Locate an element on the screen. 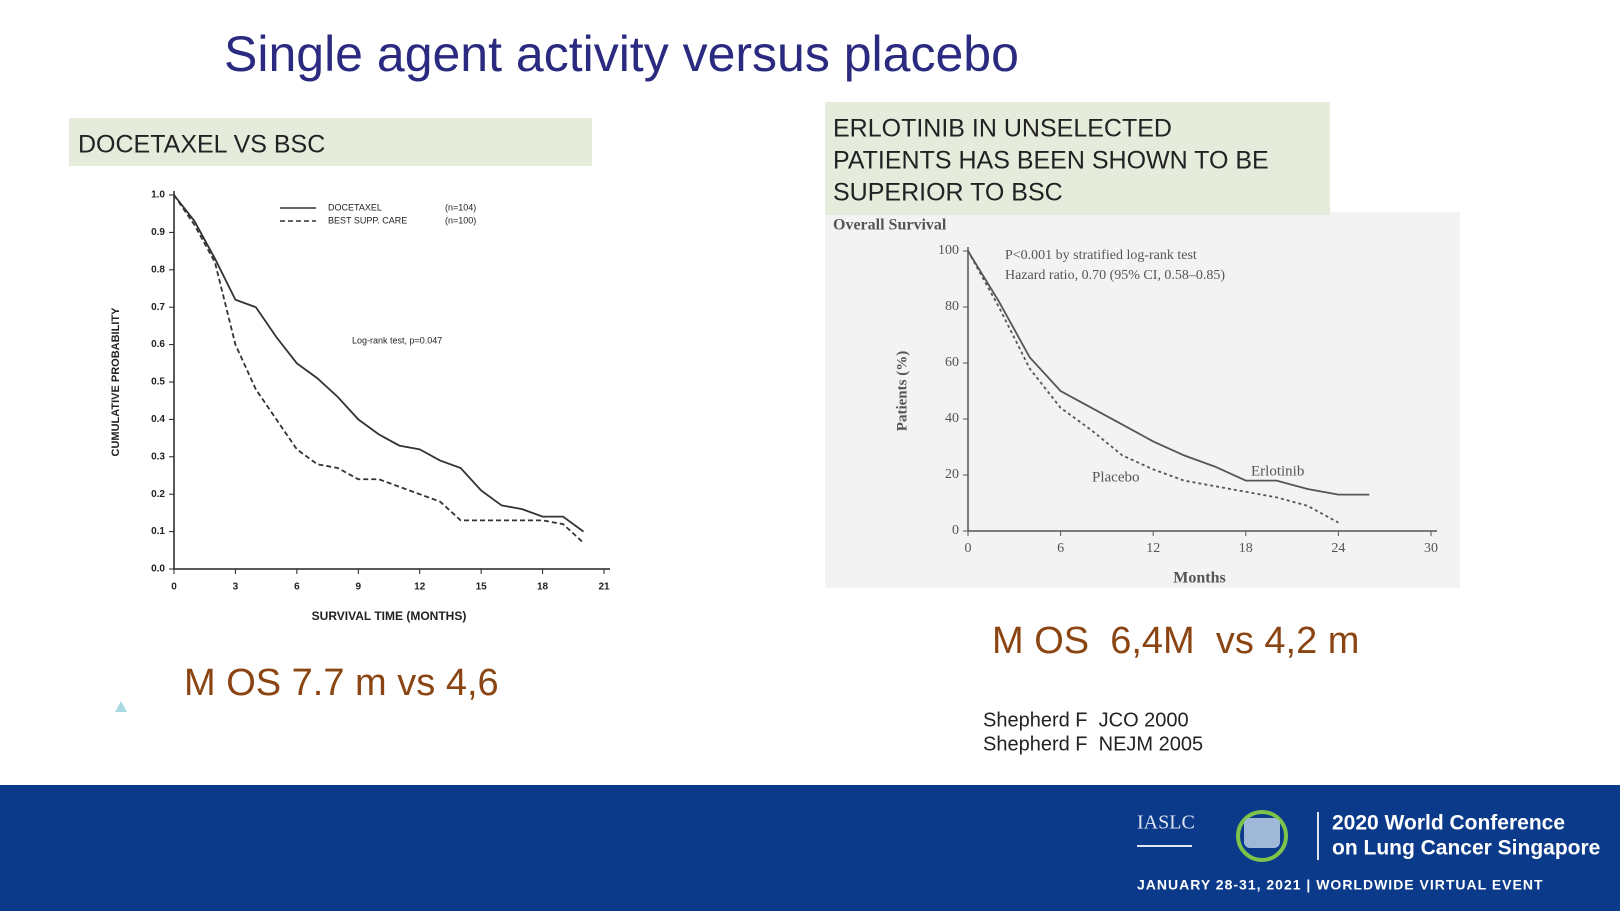 The image size is (1620, 911). right-header: SUPERIOR TO BSC is located at coordinates (948, 193).